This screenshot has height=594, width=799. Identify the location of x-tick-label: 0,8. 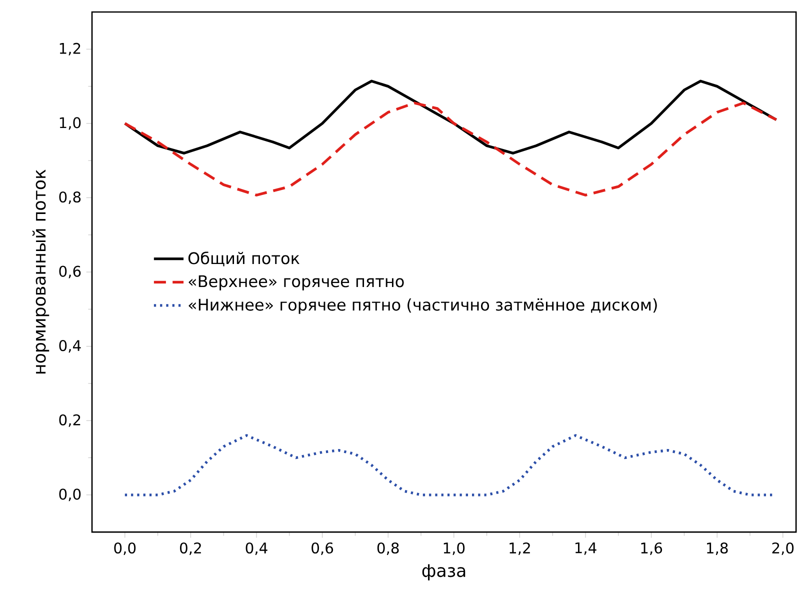
(388, 549).